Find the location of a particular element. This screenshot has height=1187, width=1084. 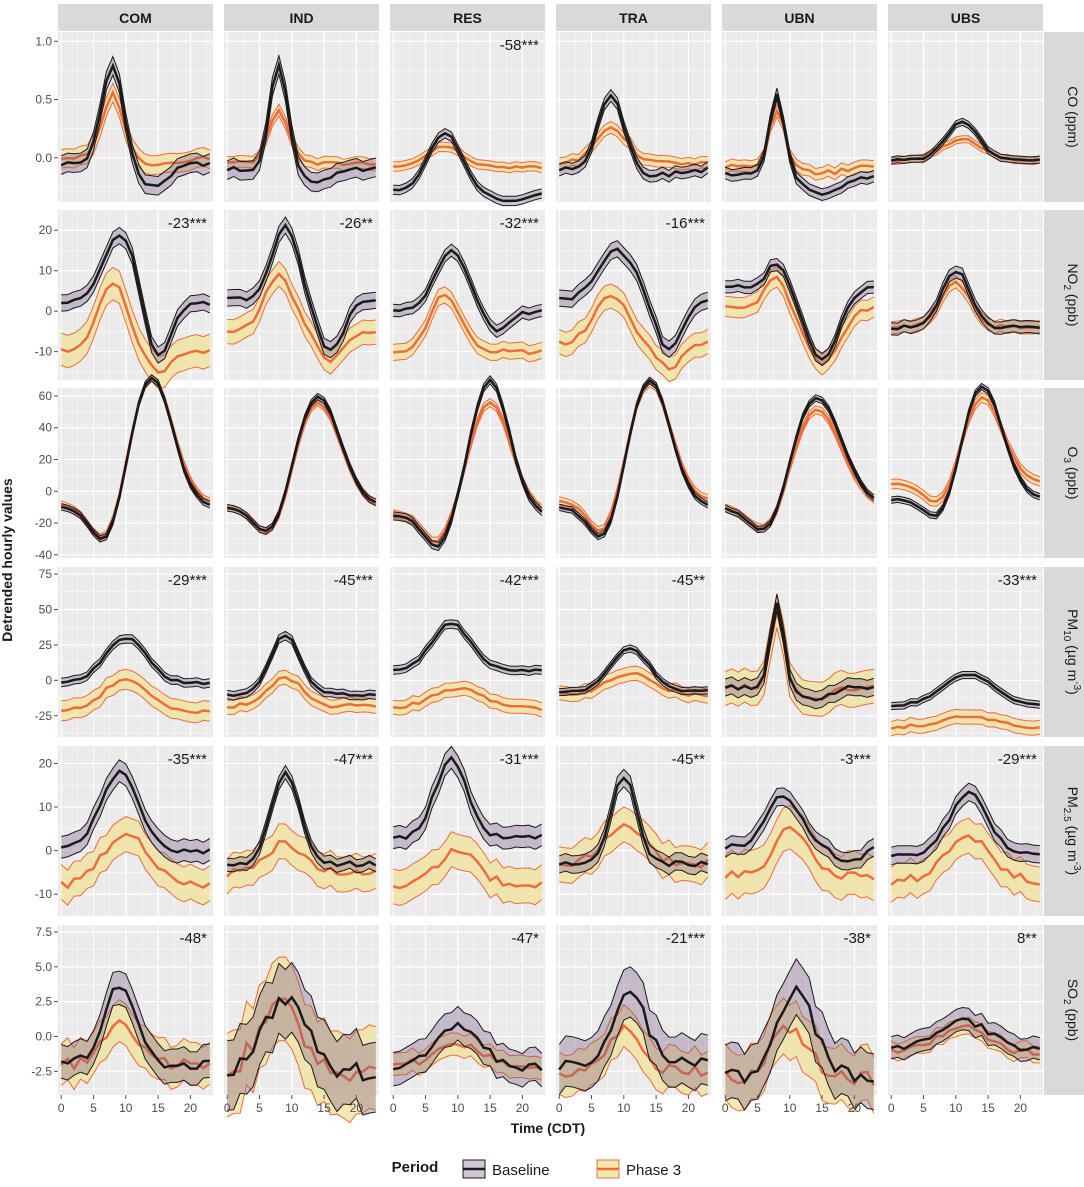

panel-NO2-TRA: -16*** is located at coordinates (633, 296).